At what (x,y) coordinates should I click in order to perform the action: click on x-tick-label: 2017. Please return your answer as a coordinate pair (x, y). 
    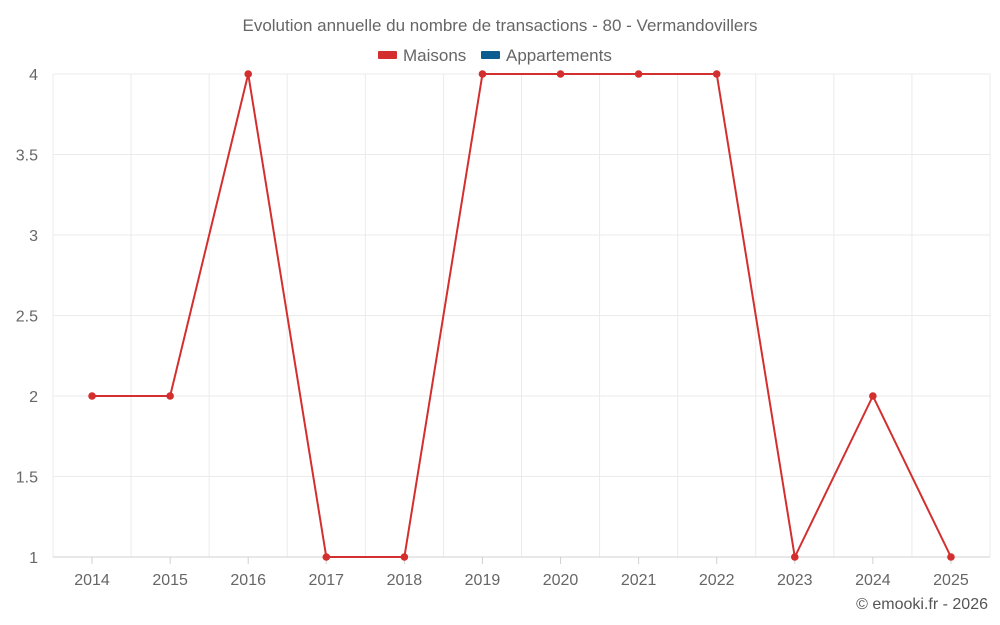
    Looking at the image, I should click on (326, 580).